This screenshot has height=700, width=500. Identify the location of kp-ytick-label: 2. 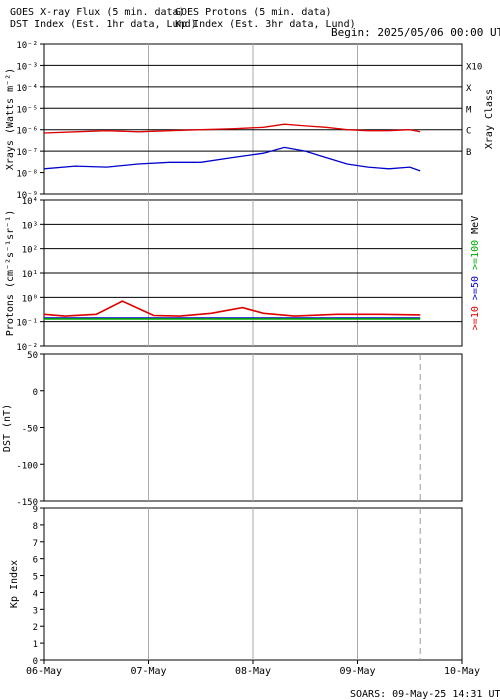
(35, 628).